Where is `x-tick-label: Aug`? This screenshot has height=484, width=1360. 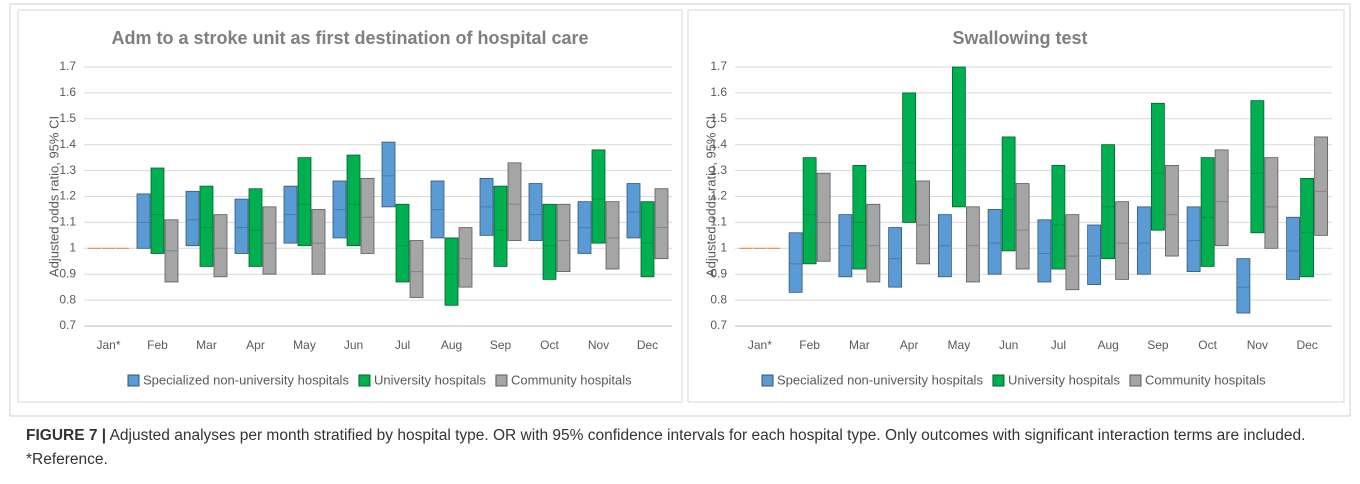 x-tick-label: Aug is located at coordinates (451, 345).